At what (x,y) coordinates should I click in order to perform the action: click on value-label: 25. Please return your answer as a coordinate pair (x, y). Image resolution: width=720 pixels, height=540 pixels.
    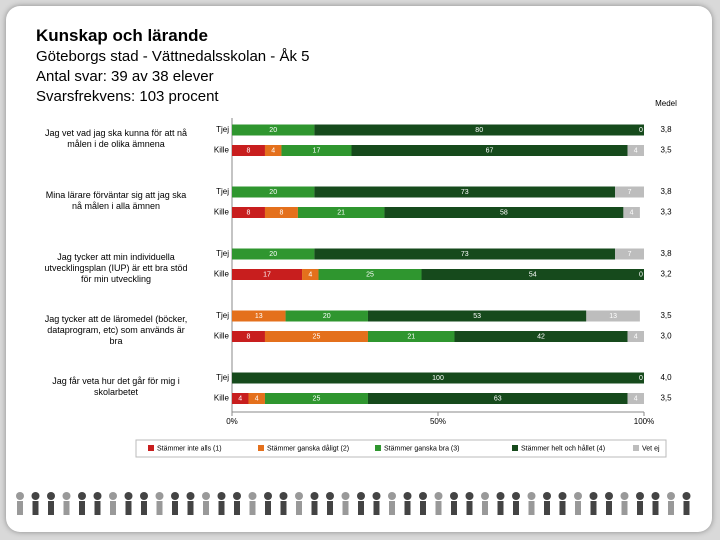
    Looking at the image, I should click on (370, 274).